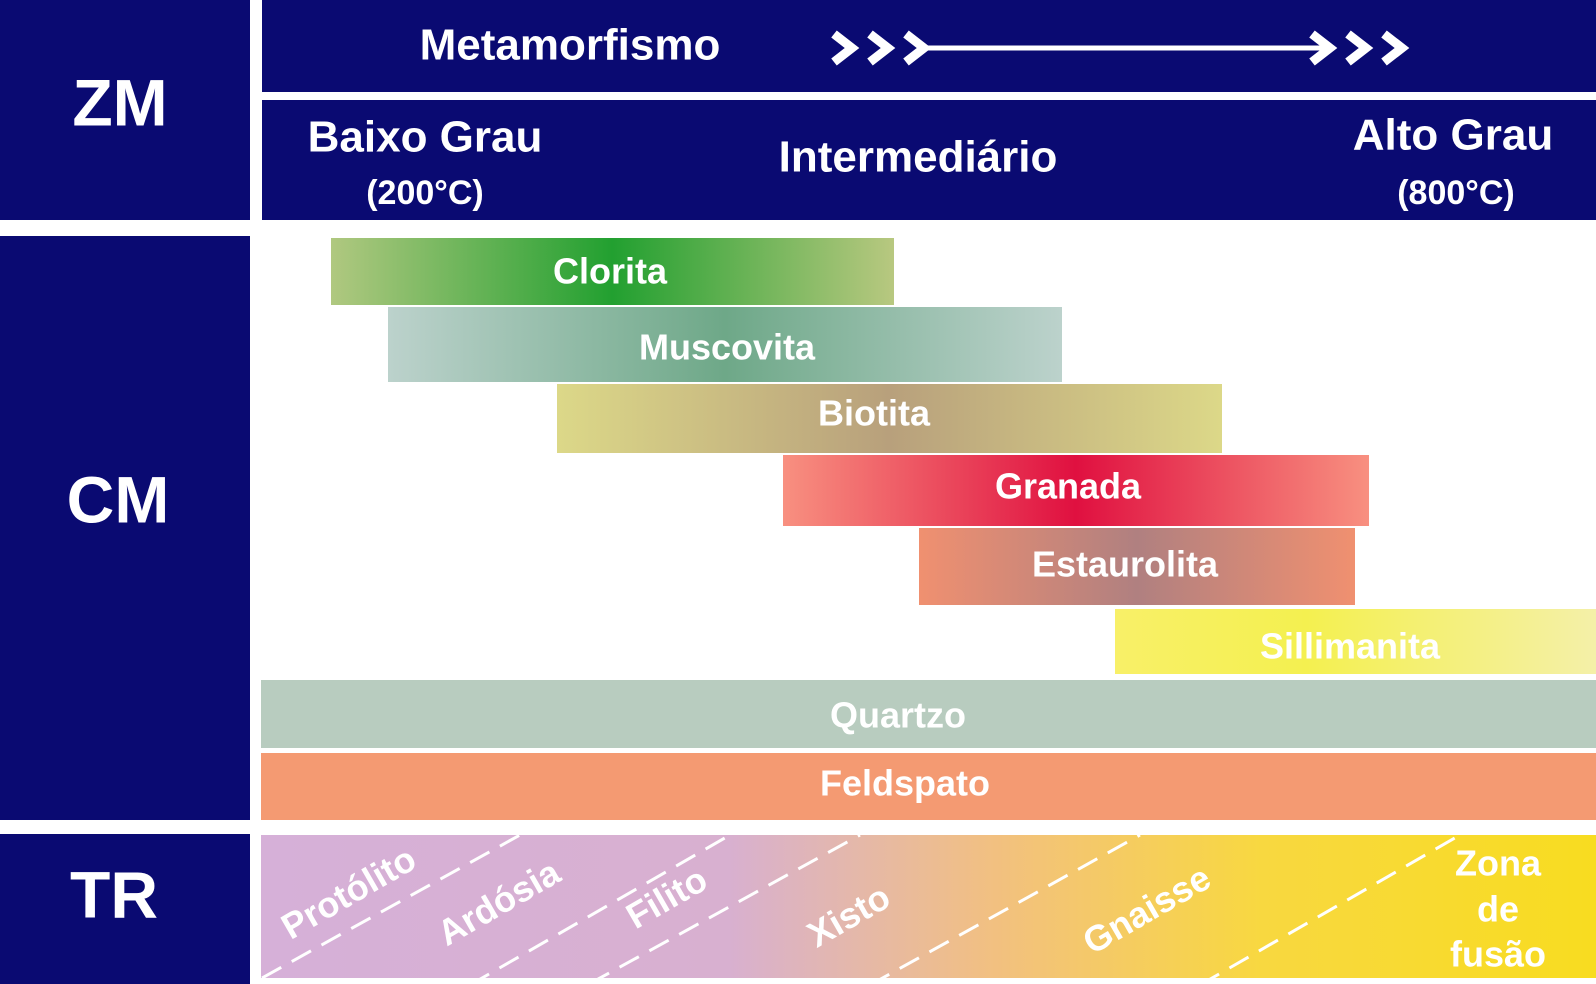 Image resolution: width=1596 pixels, height=984 pixels. I want to click on mid-grade: Intermediário, so click(918, 157).